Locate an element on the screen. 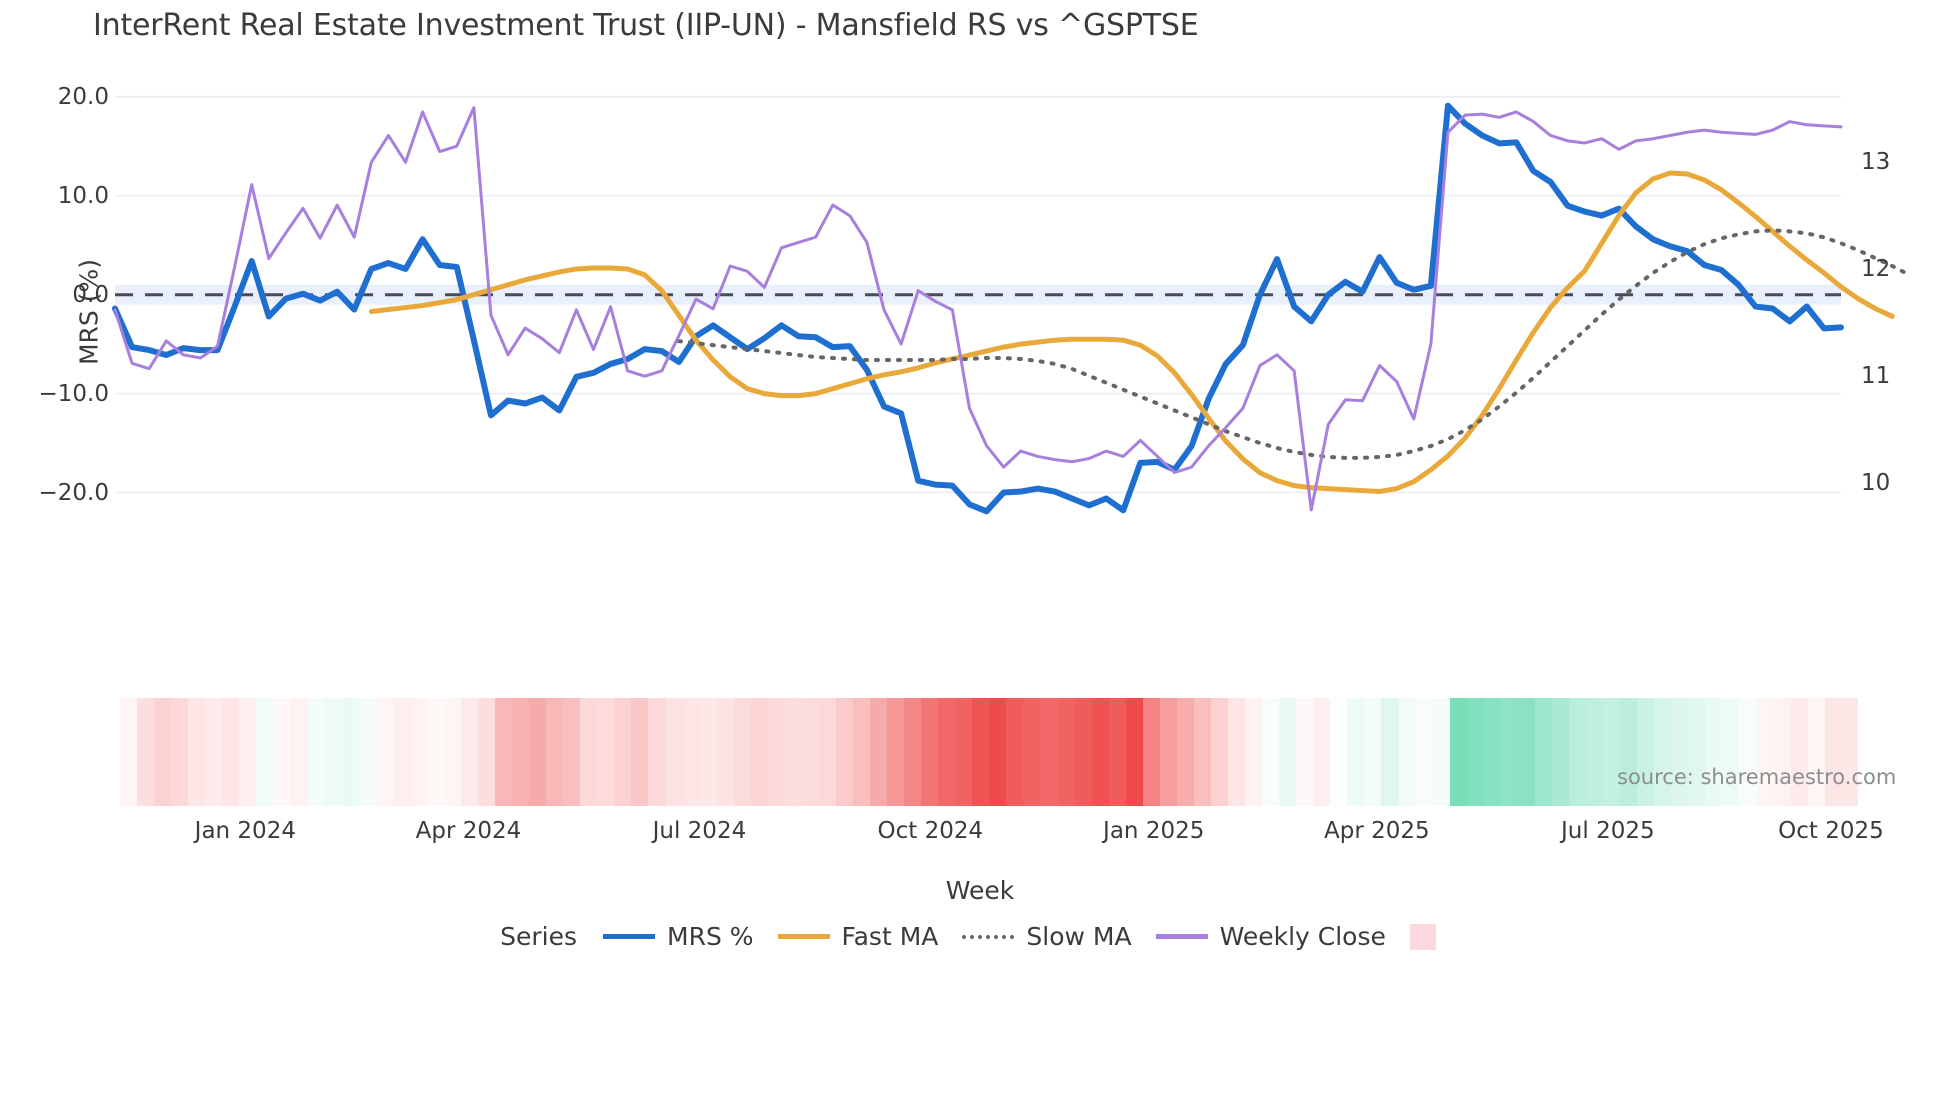  legend-item-swatch is located at coordinates (1422, 936).